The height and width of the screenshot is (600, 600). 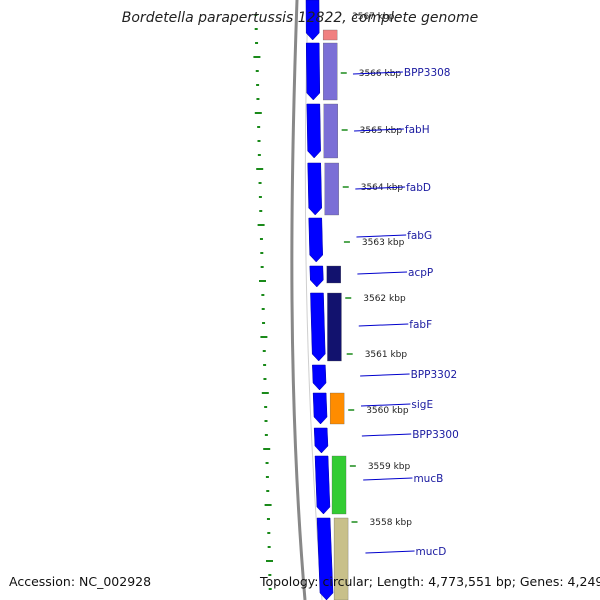 What do you see at coordinates (420, 273) in the screenshot?
I see `gene-label: acpP` at bounding box center [420, 273].